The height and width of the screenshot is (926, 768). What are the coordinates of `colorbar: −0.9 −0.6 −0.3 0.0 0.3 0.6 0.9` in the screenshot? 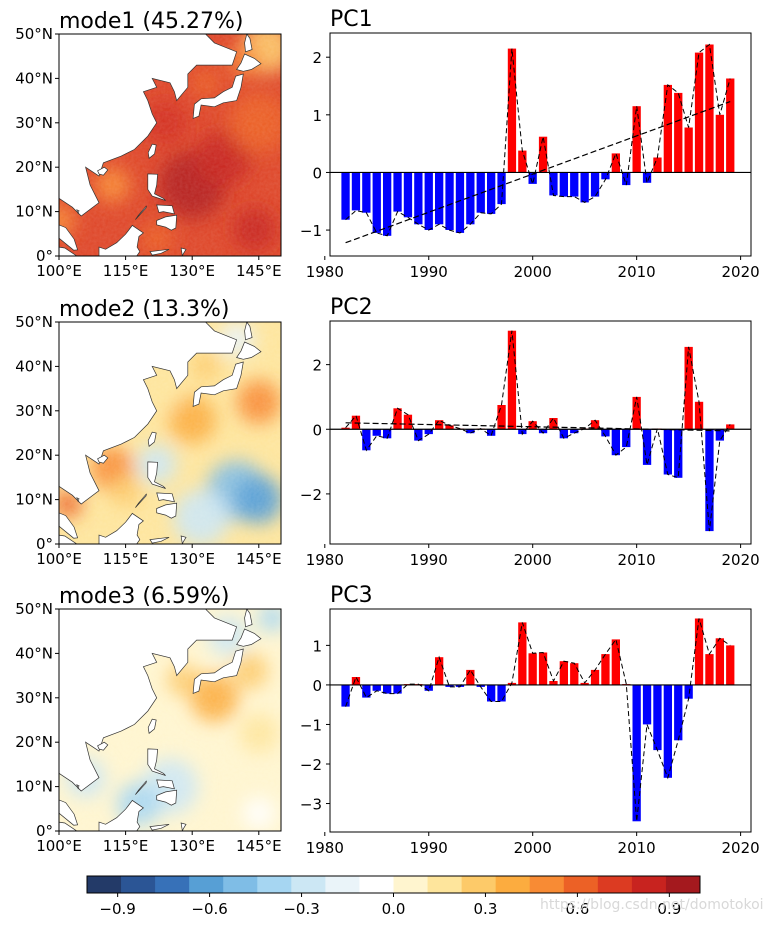 It's located at (393, 896).